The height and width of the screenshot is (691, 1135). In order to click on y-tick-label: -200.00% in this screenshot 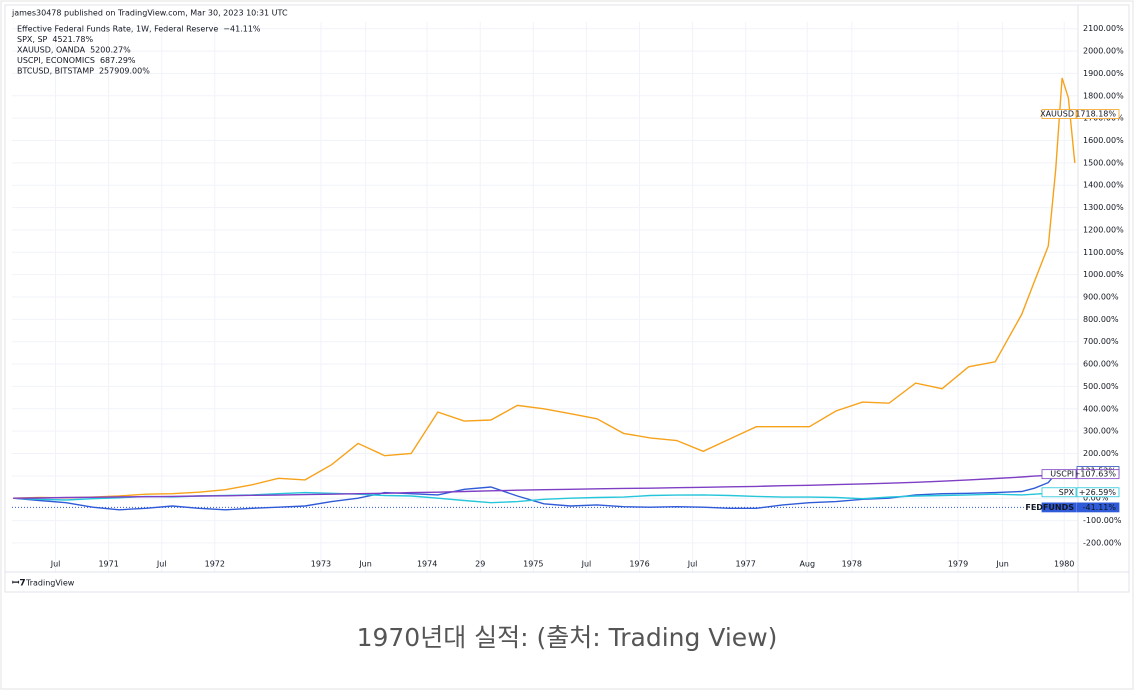, I will do `click(1102, 542)`.